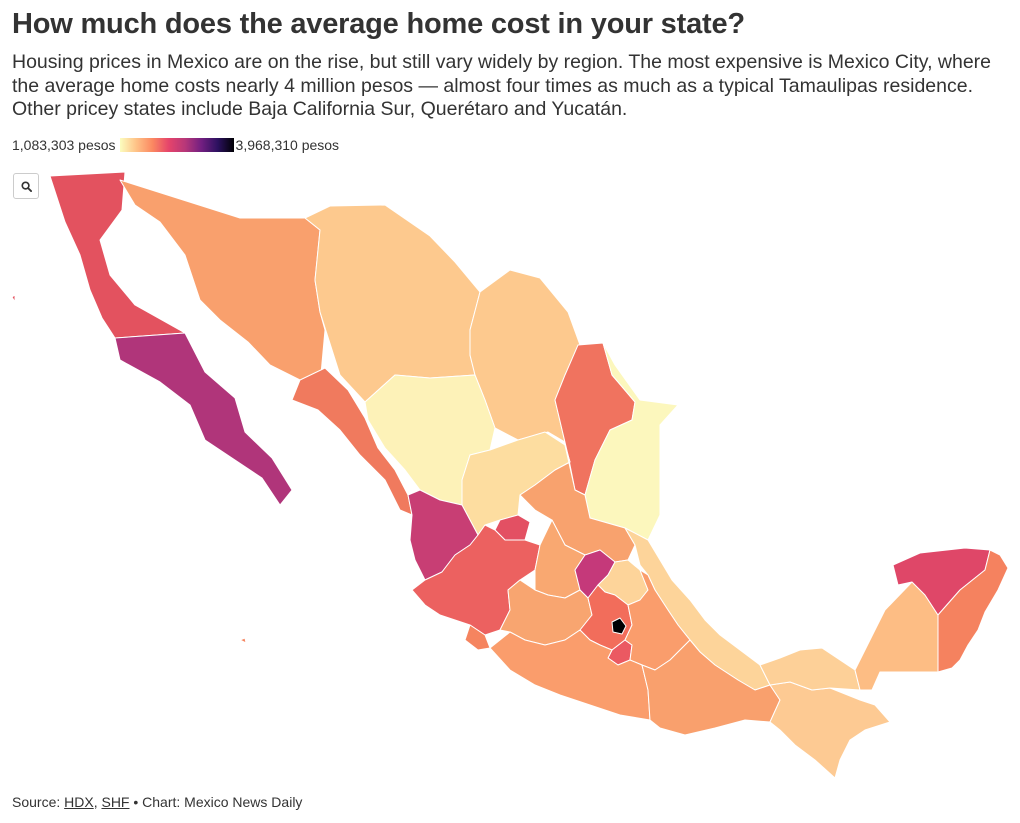 The width and height of the screenshot is (1020, 823). Describe the element at coordinates (392, 303) in the screenshot. I see `state-chihuahua` at that location.